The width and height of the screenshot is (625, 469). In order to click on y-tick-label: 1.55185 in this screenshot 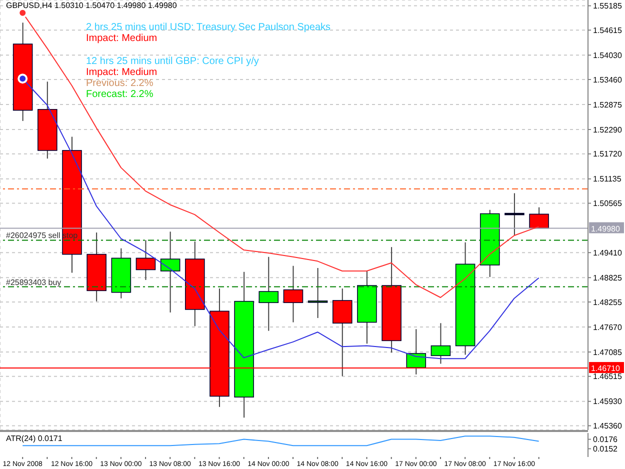, I will do `click(607, 6)`.